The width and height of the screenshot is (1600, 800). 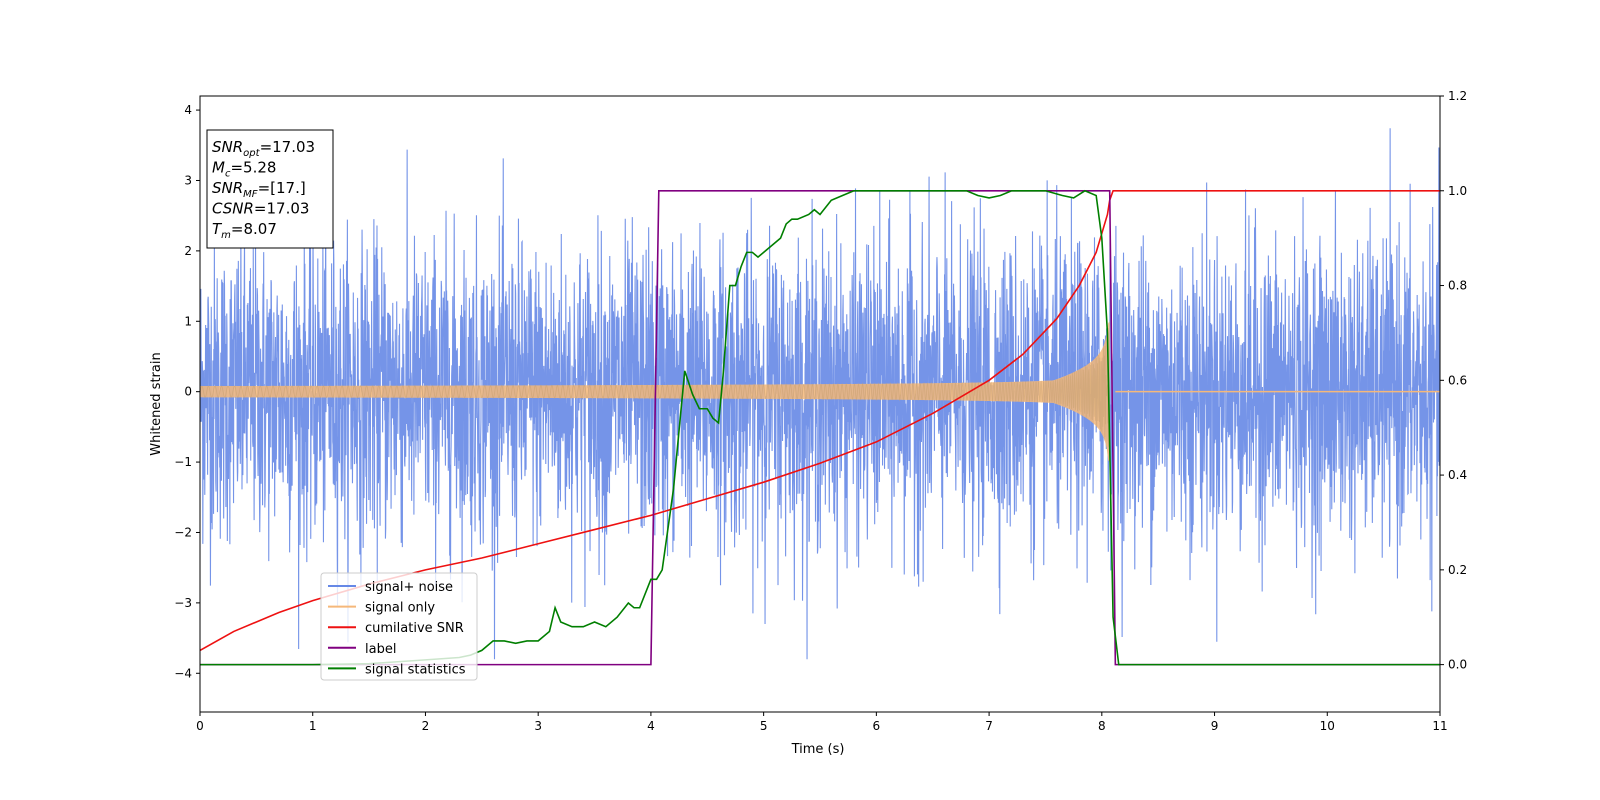 I want to click on annotation-line: Tm=8.07, so click(x=244, y=230).